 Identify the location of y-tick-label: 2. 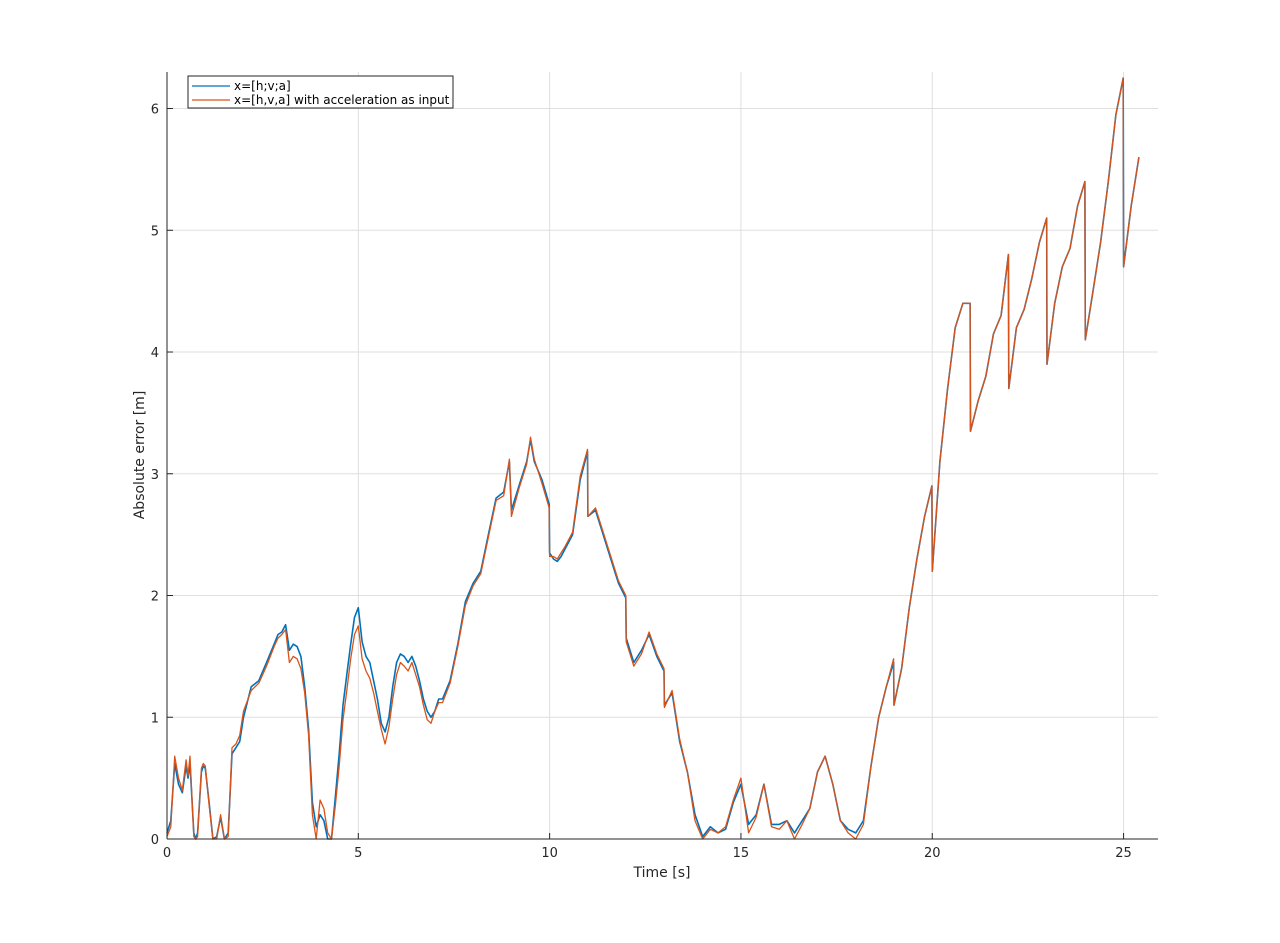
(155, 597).